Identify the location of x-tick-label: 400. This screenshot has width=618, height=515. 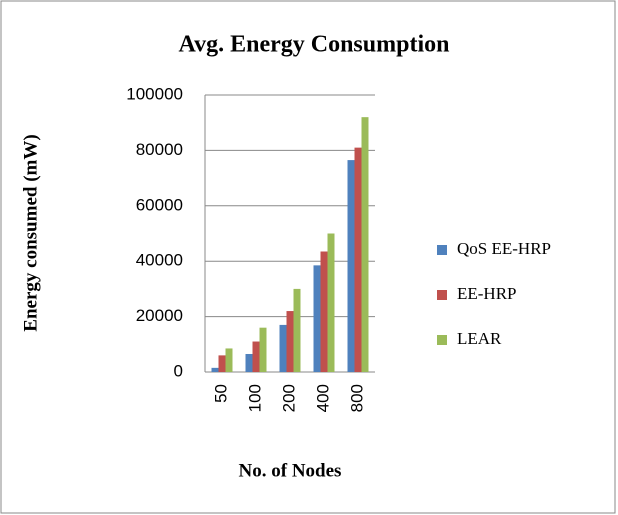
(322, 398).